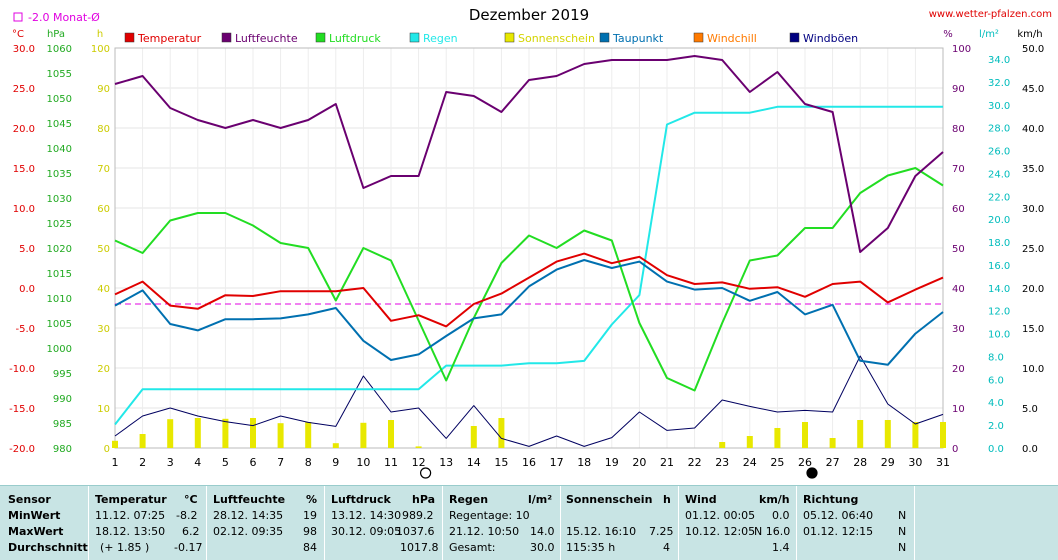  I want to click on wind-line, so click(529, 401).